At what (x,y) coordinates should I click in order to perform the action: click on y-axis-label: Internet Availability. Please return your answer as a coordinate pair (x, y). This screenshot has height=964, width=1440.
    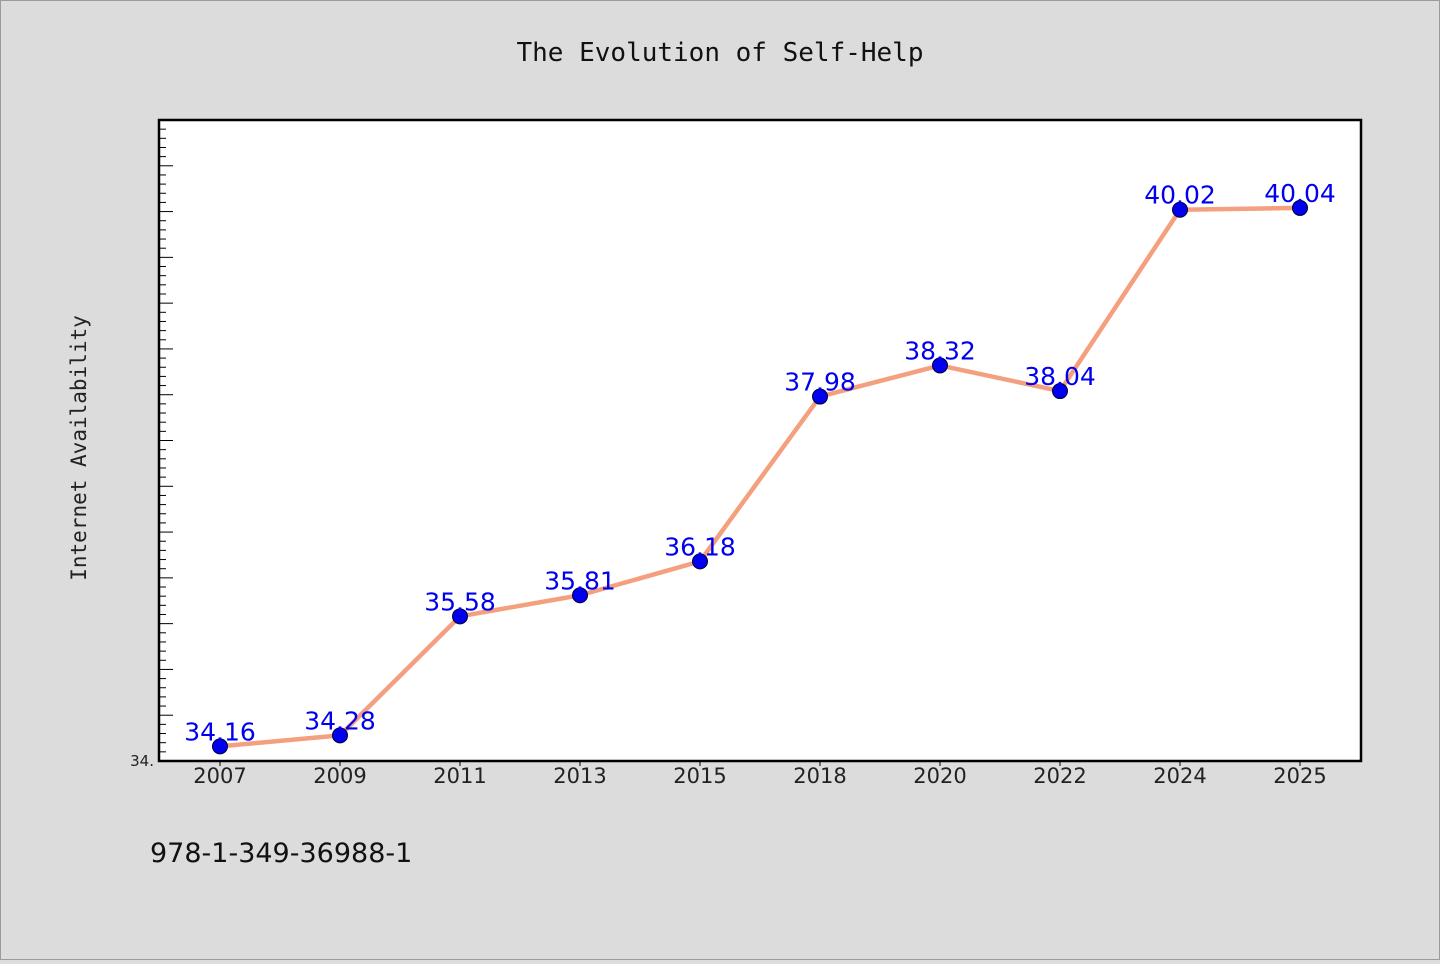
    Looking at the image, I should click on (79, 448).